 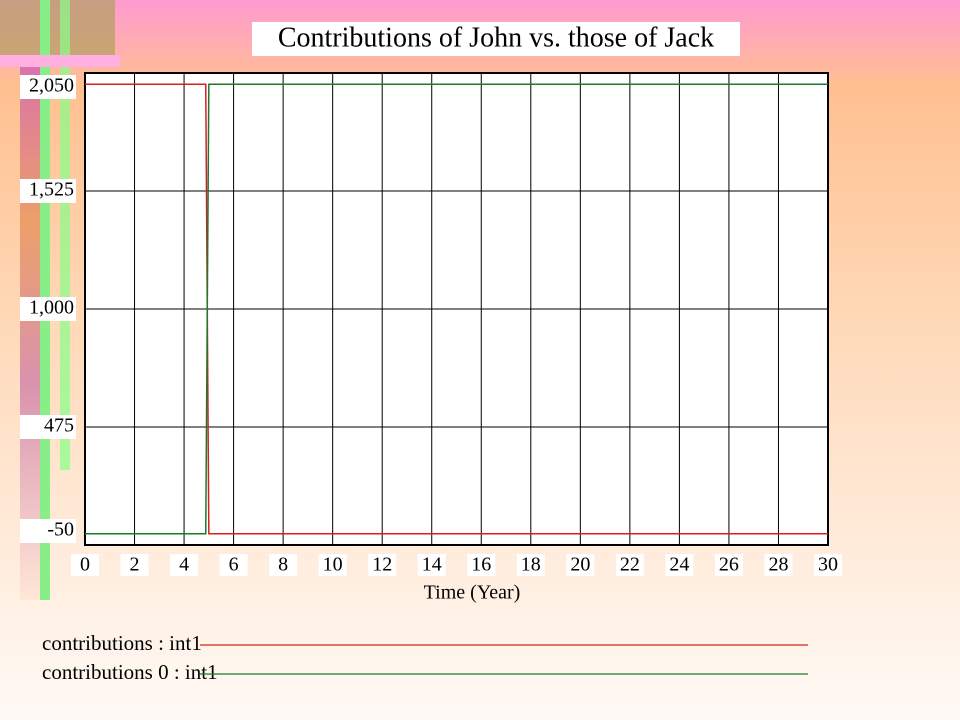 I want to click on y-tick-label: 2,050, so click(x=51, y=86).